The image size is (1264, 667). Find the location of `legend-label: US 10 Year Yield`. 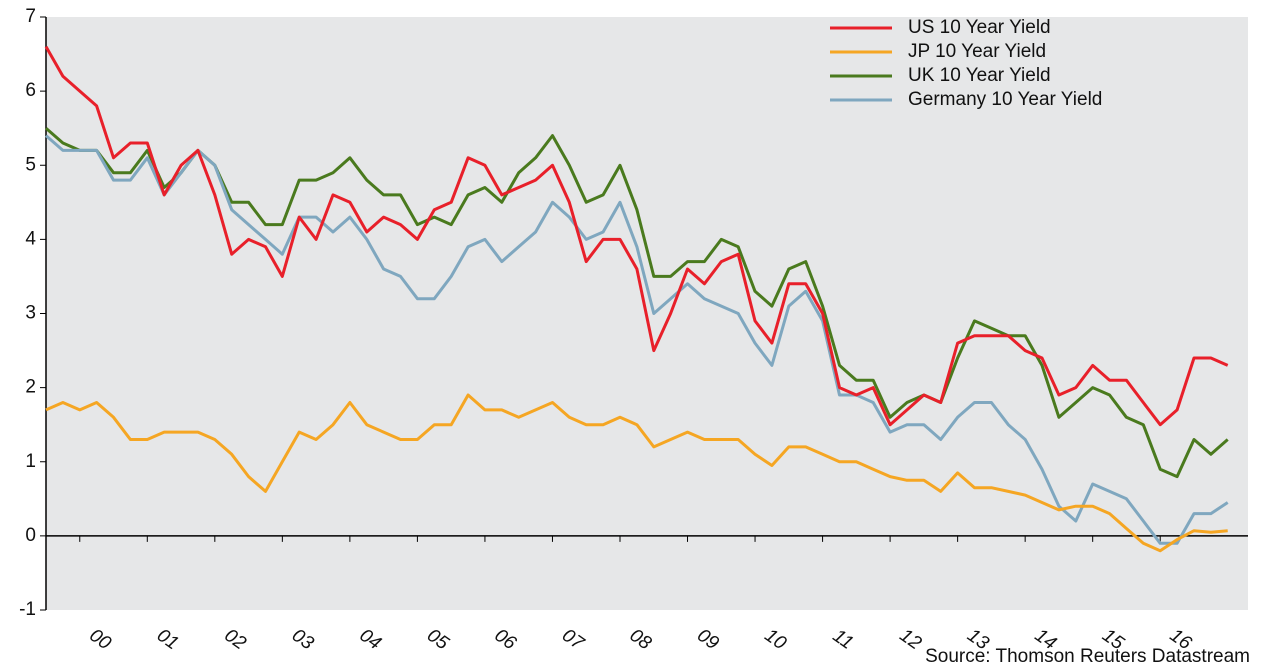

legend-label: US 10 Year Yield is located at coordinates (979, 27).